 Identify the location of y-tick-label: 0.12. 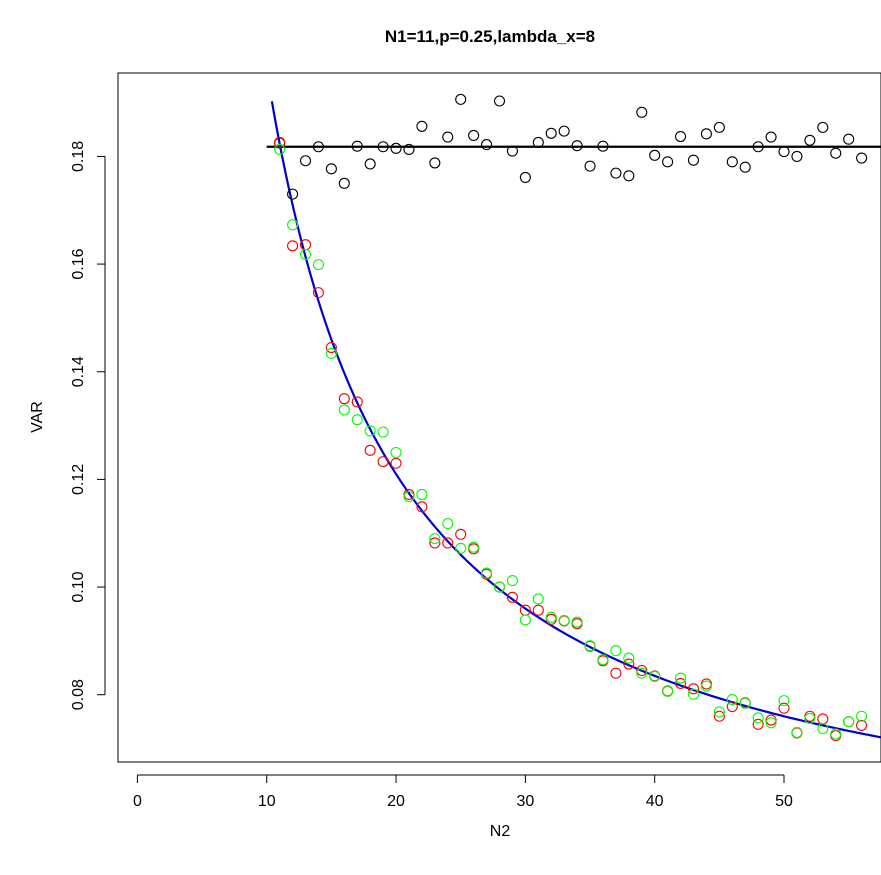
(78, 479).